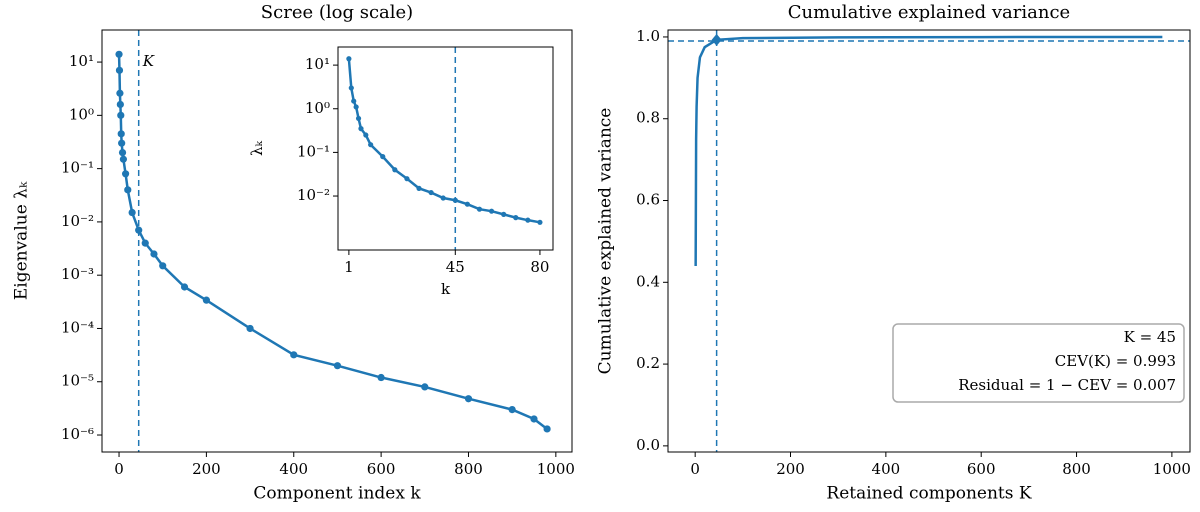  I want to click on y-axis-label: Eigenvalue λₖ, so click(22, 240).